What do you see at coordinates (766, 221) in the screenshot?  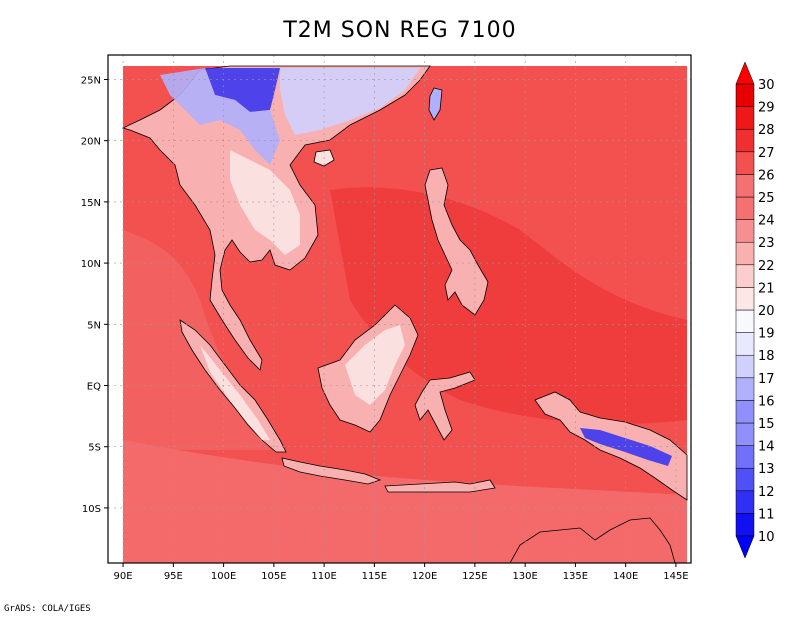 I see `colorbar-label: 24` at bounding box center [766, 221].